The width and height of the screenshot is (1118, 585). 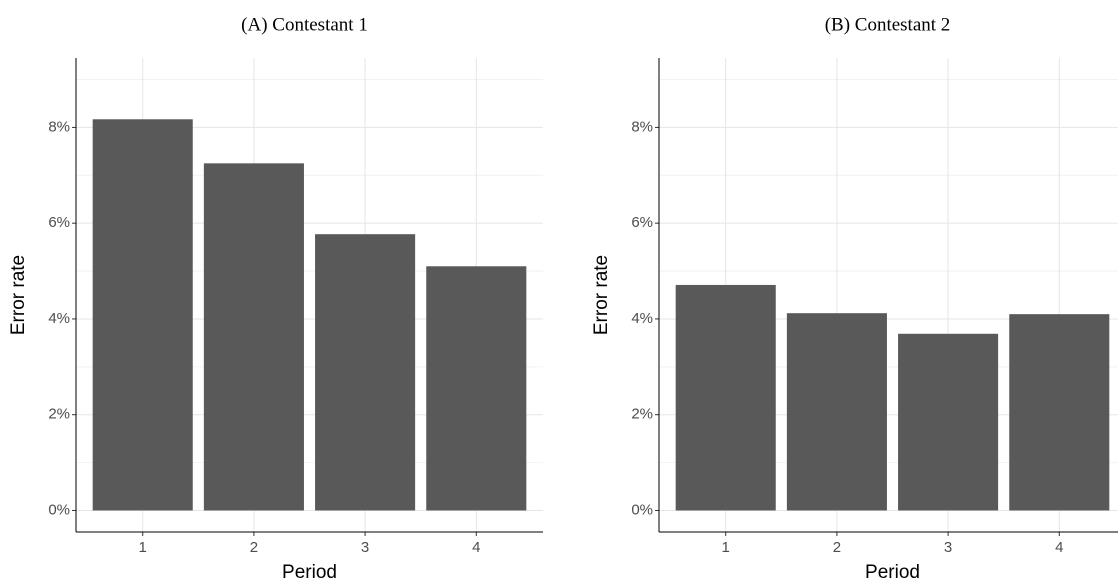 I want to click on chart-title: (A) Contestant 1, so click(x=304, y=24).